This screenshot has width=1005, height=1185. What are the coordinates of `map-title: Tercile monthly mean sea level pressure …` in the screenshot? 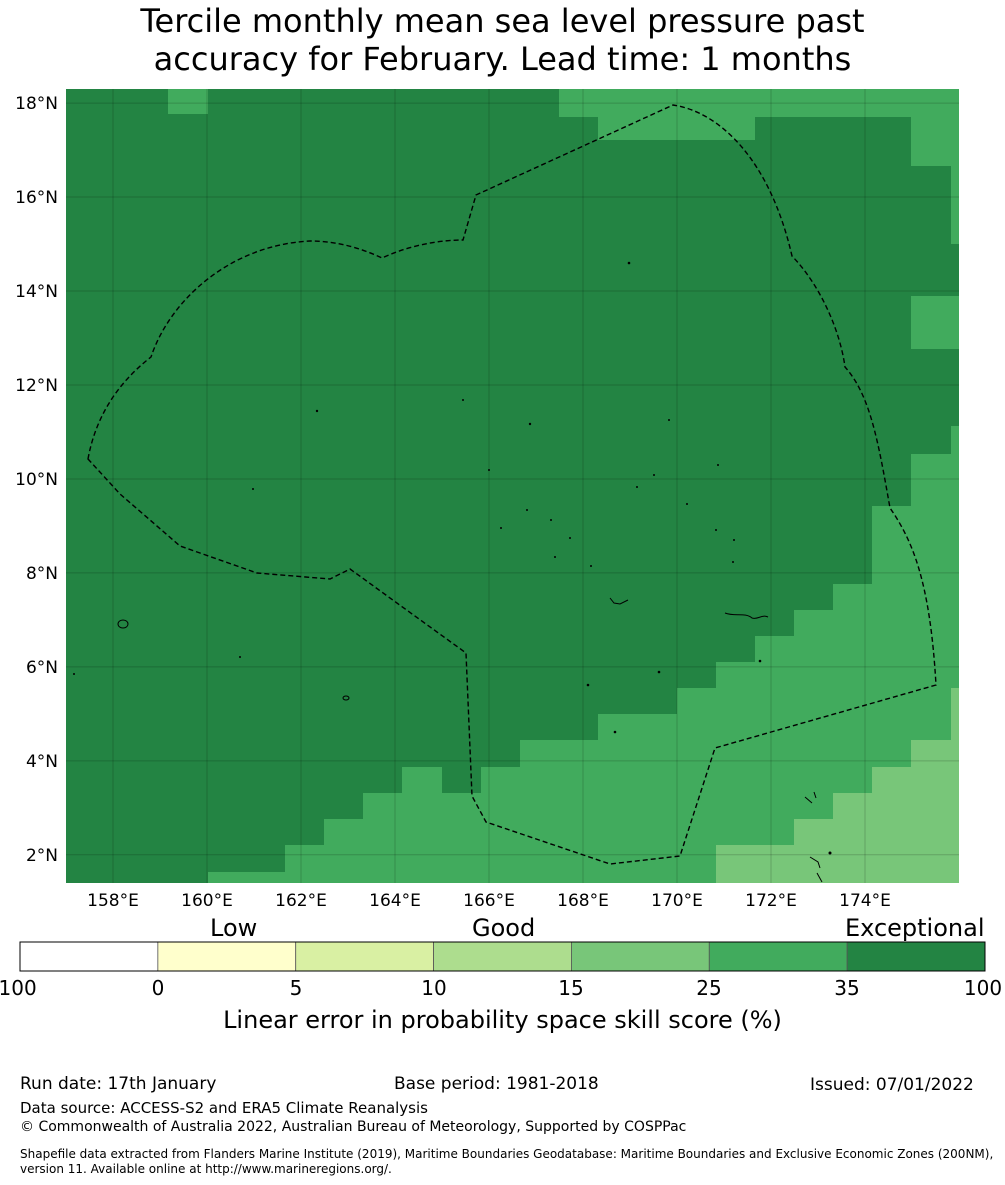 It's located at (502, 40).